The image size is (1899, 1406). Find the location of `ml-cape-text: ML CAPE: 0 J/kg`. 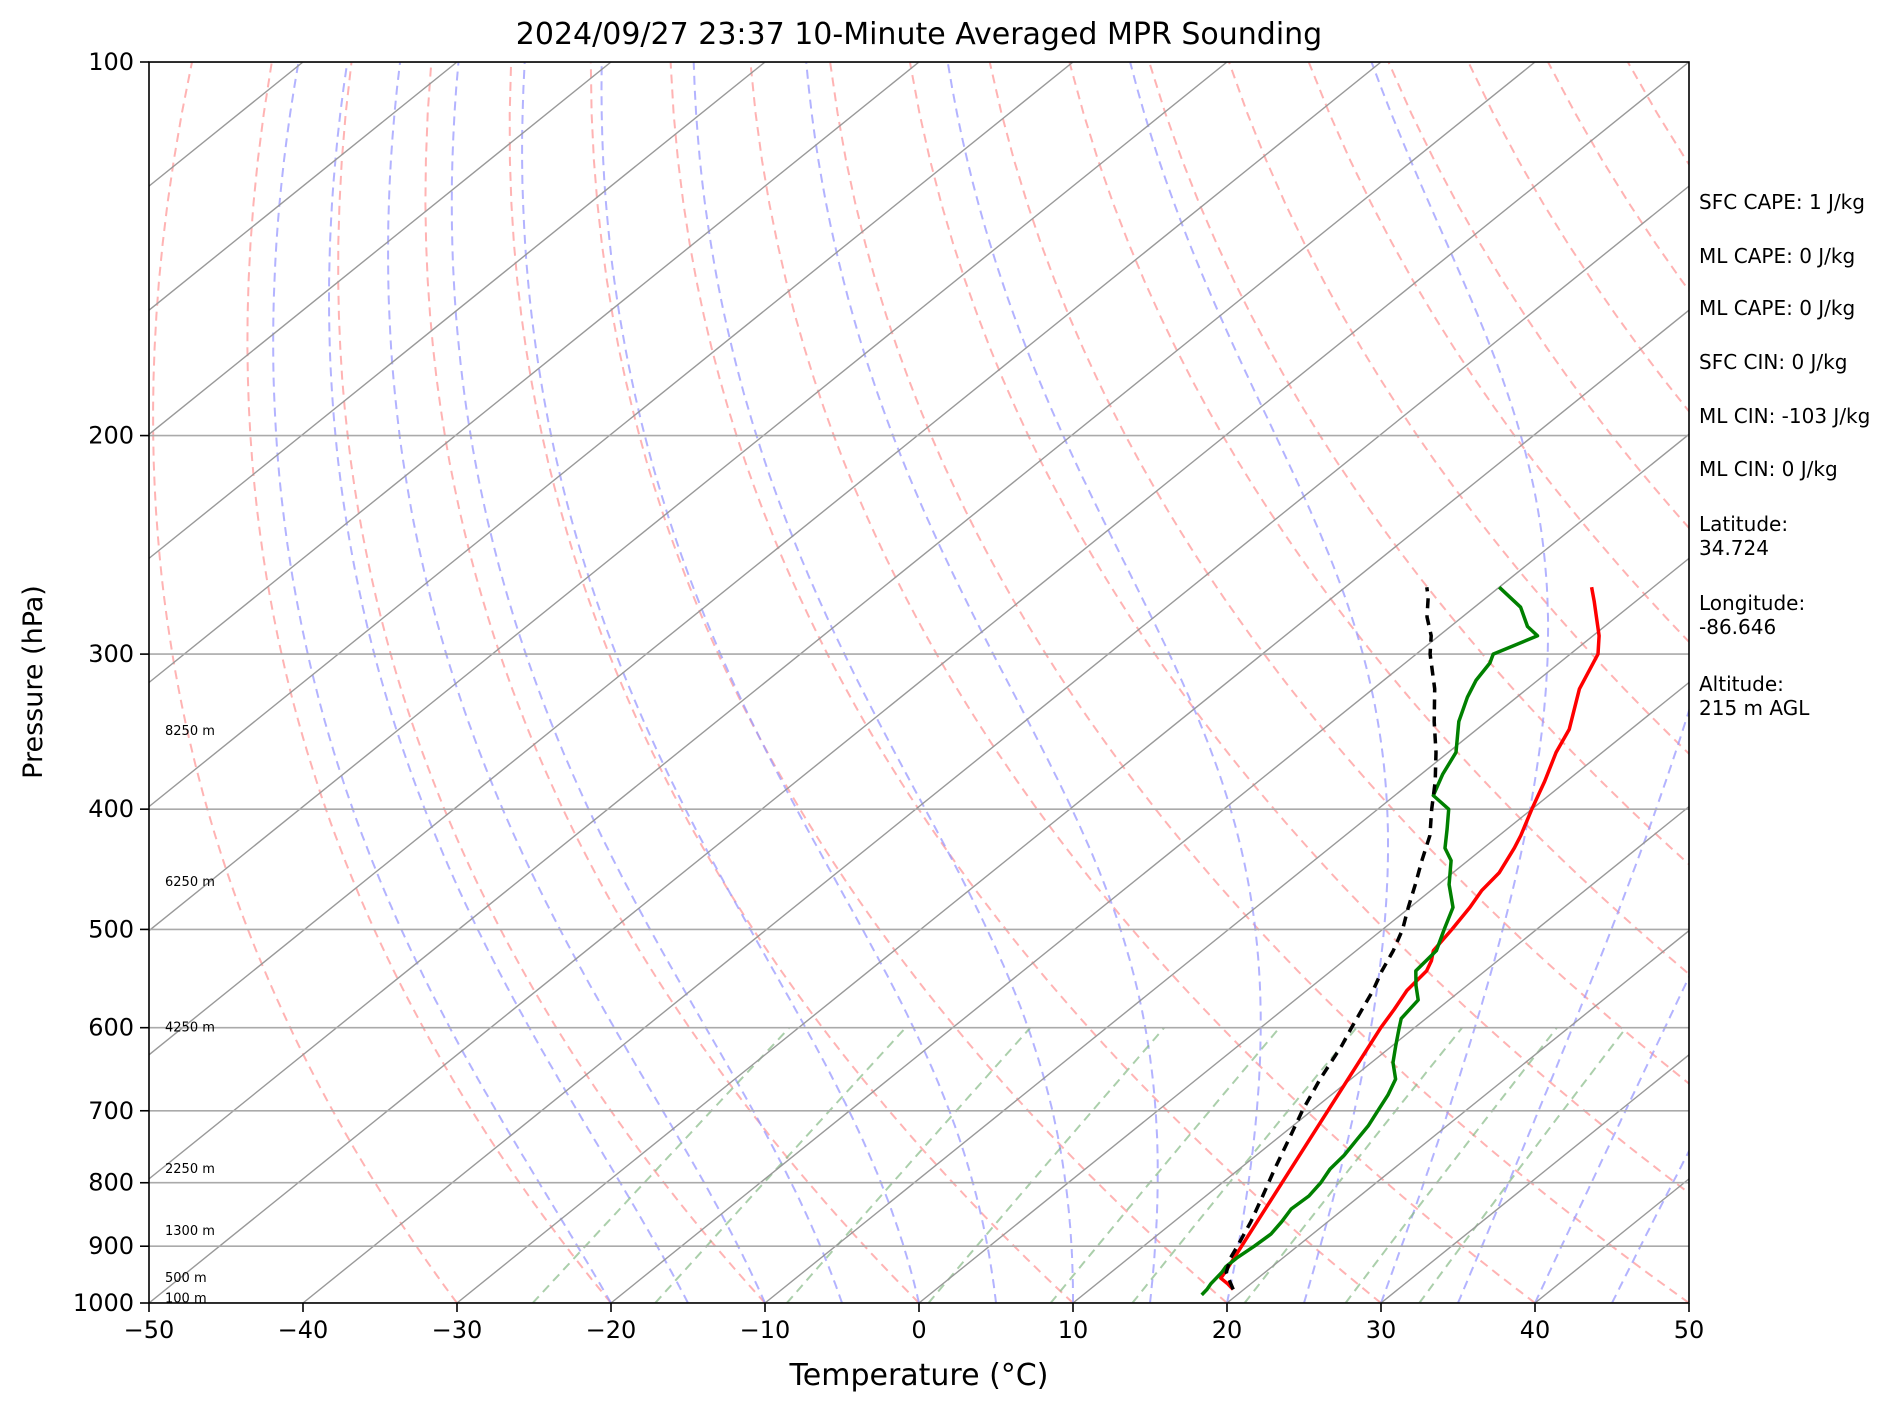

ml-cape-text: ML CAPE: 0 J/kg is located at coordinates (1777, 256).